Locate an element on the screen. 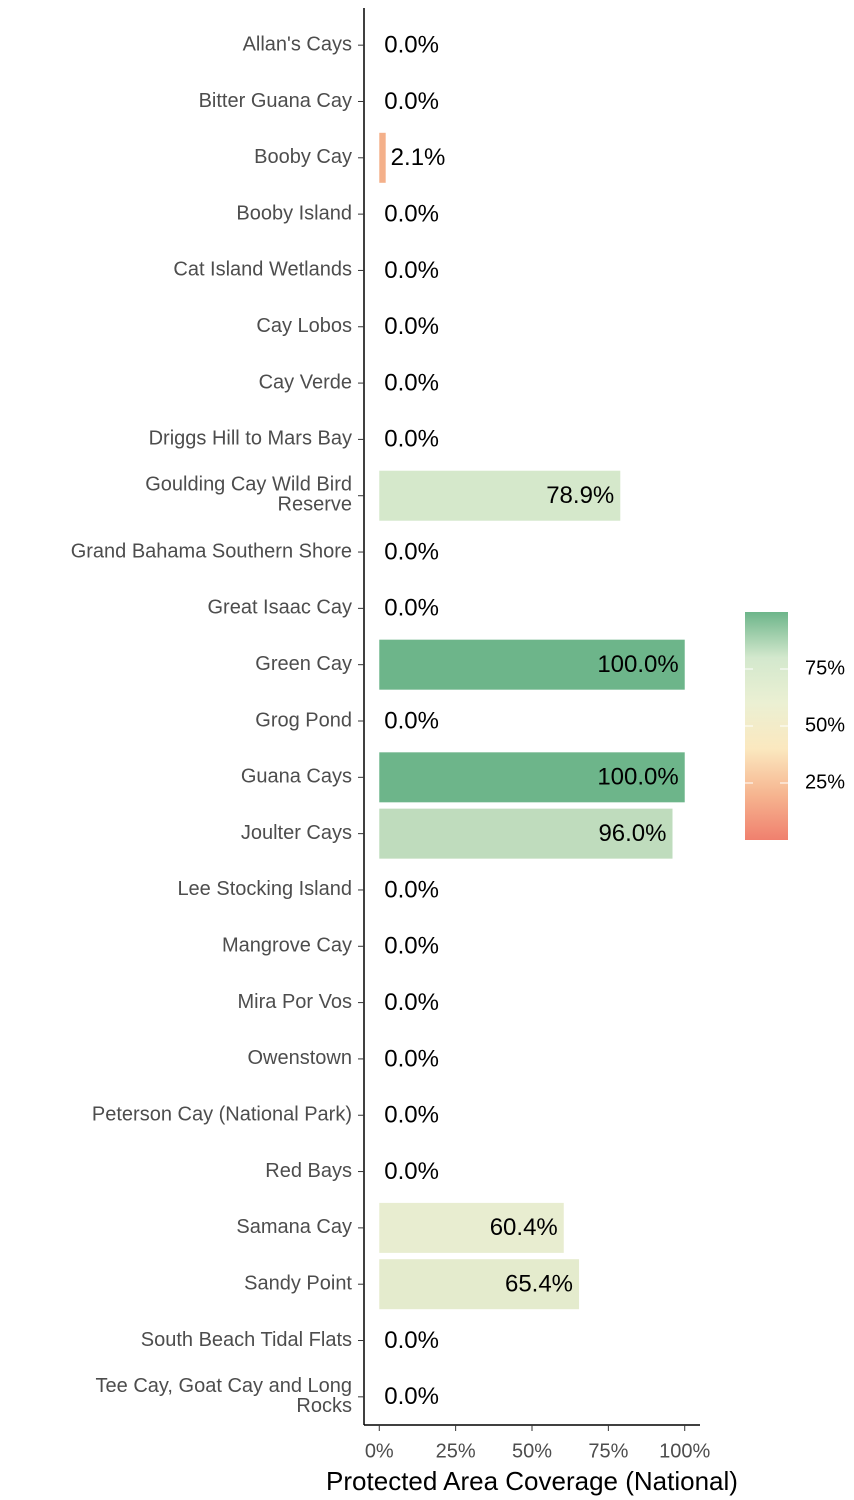 The width and height of the screenshot is (854, 1500). category-label: Joulter Cays is located at coordinates (296, 833).